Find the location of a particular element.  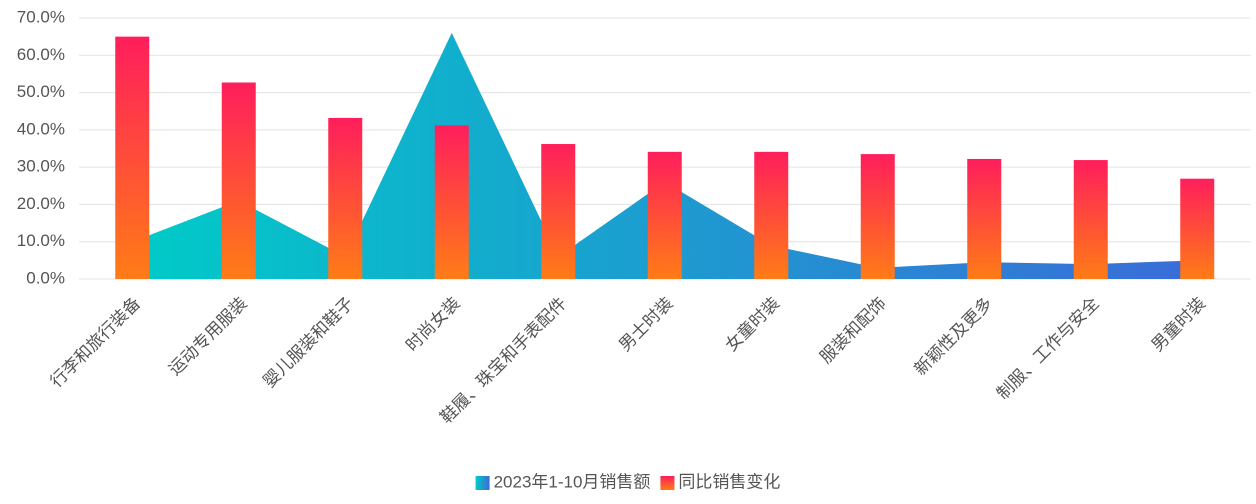

x-tick-label: 女童时装 is located at coordinates (753, 325).